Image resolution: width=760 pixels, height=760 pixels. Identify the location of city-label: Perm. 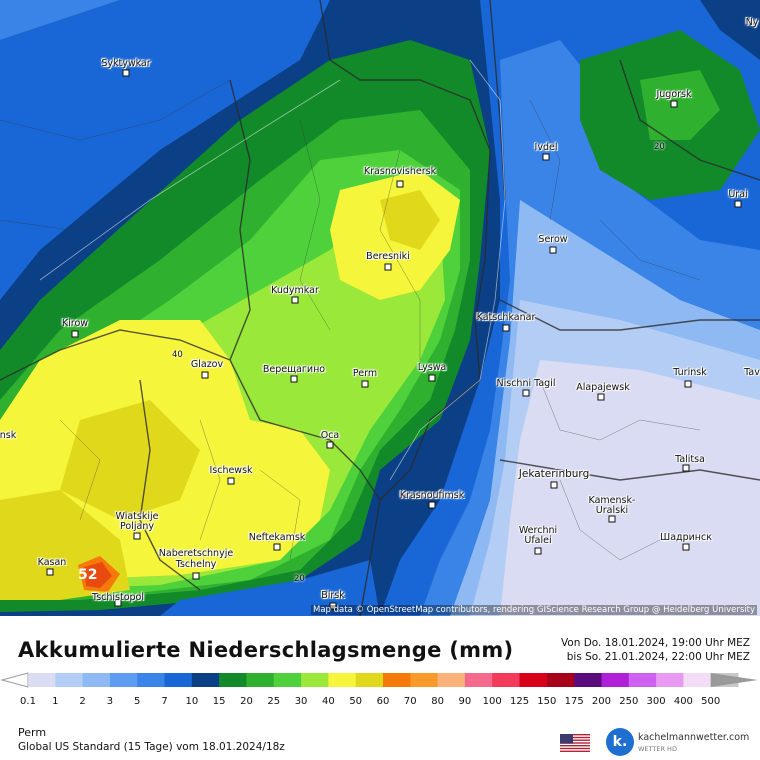
(365, 373).